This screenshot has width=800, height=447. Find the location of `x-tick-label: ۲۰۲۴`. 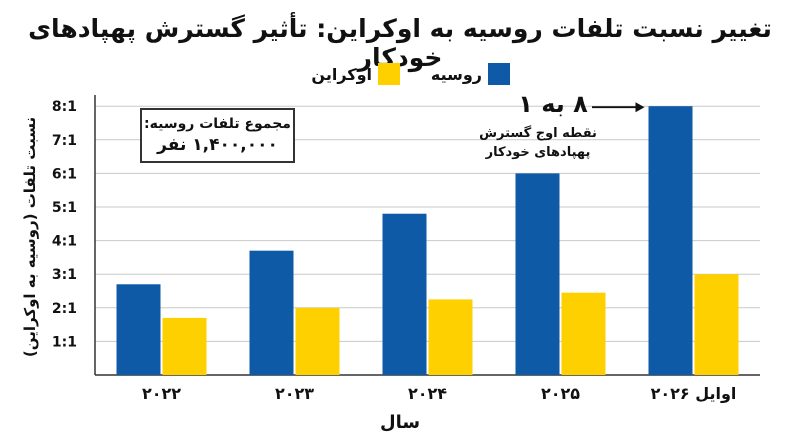

x-tick-label: ۲۰۲۴ is located at coordinates (427, 393).